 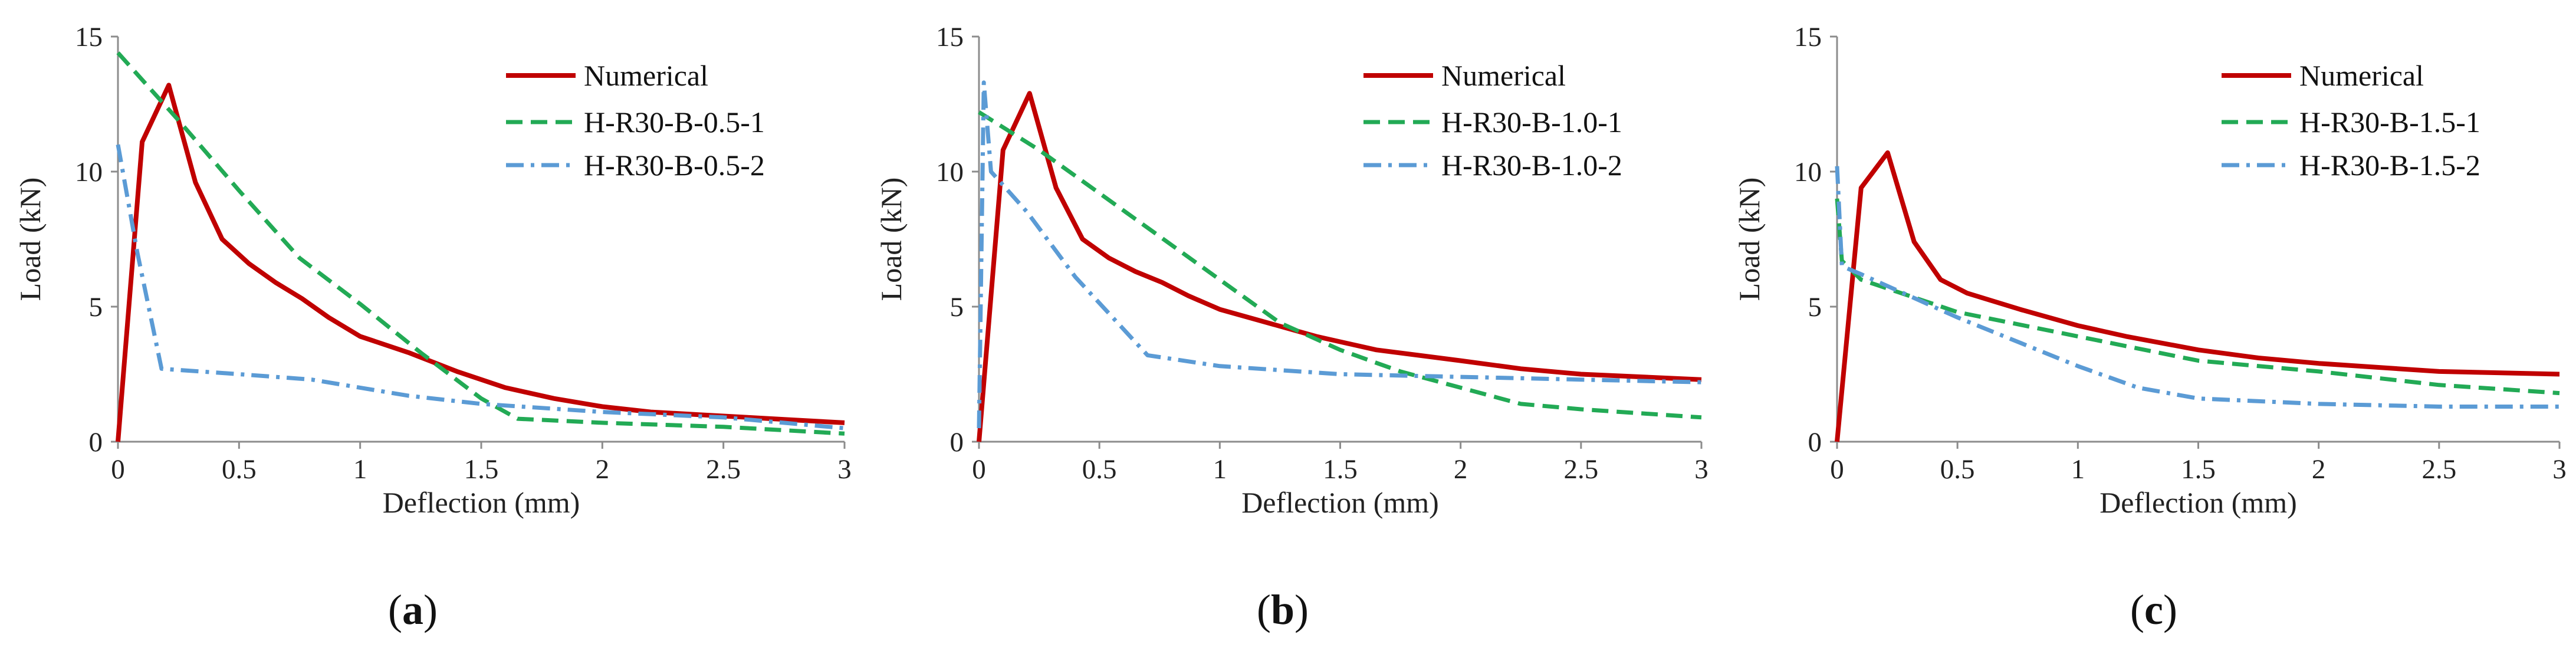 What do you see at coordinates (2389, 123) in the screenshot?
I see `legend-label: H-R30-B-1.5-1` at bounding box center [2389, 123].